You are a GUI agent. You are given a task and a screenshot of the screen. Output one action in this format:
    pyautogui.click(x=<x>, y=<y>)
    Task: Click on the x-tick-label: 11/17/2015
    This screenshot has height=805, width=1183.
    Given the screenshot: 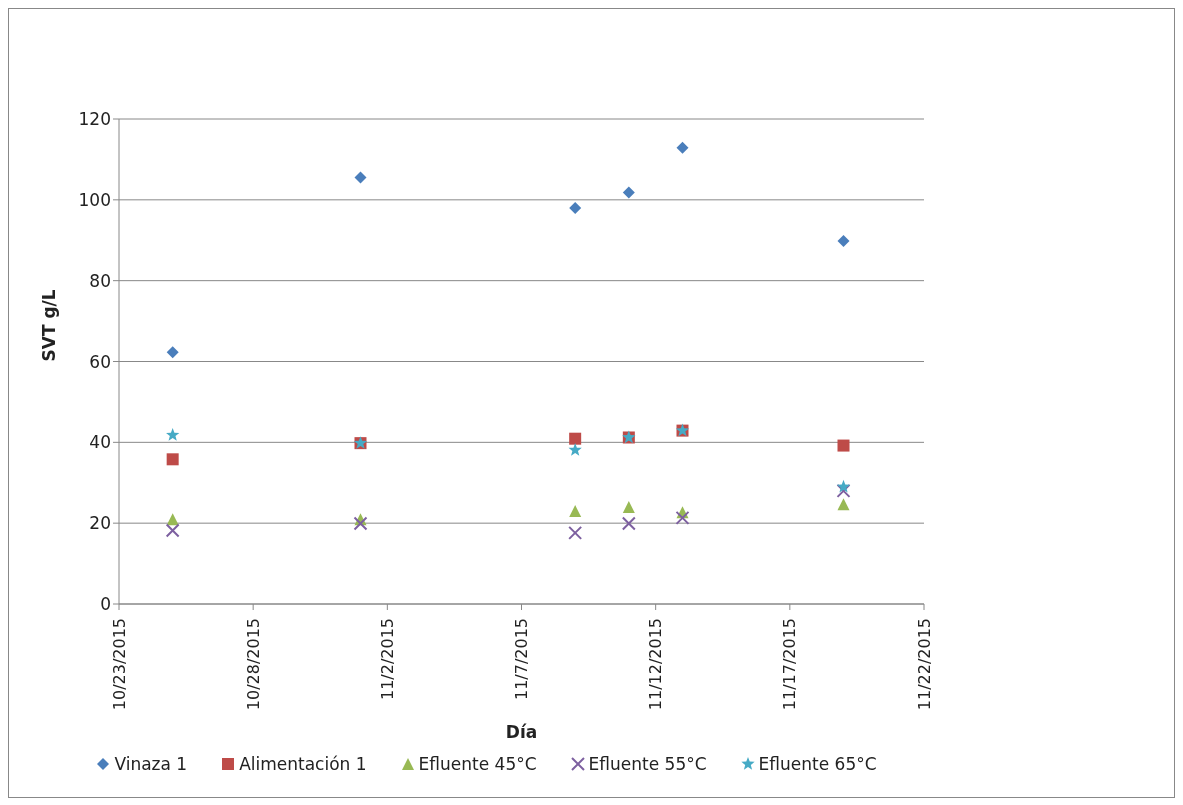 What is the action you would take?
    pyautogui.click(x=790, y=664)
    